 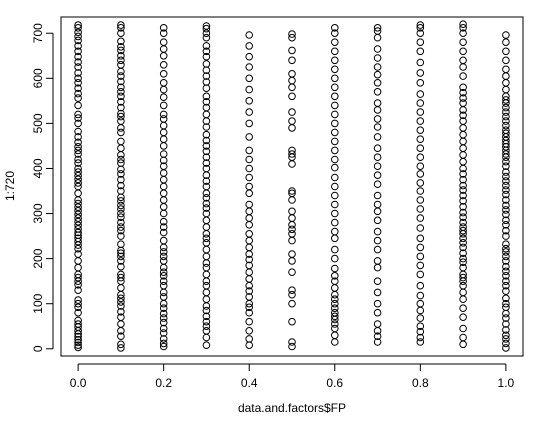 What do you see at coordinates (38, 303) in the screenshot?
I see `y-tick-label: 100` at bounding box center [38, 303].